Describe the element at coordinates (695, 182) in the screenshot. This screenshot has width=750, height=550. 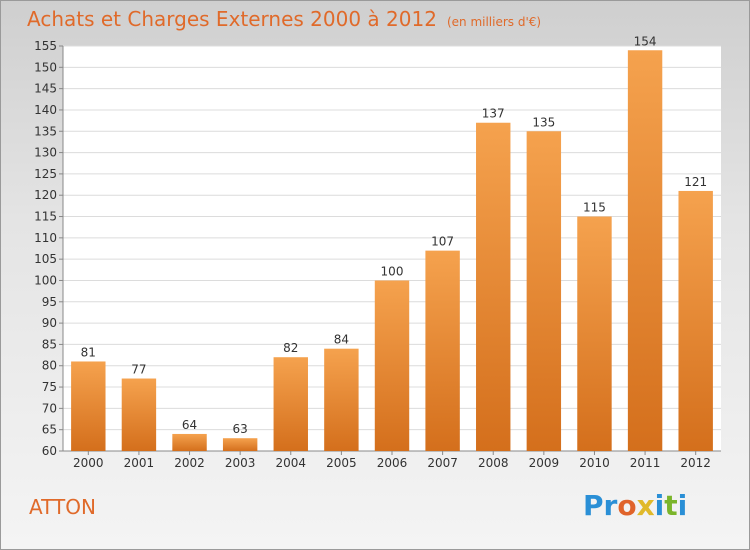
I see `data-label: 121` at that location.